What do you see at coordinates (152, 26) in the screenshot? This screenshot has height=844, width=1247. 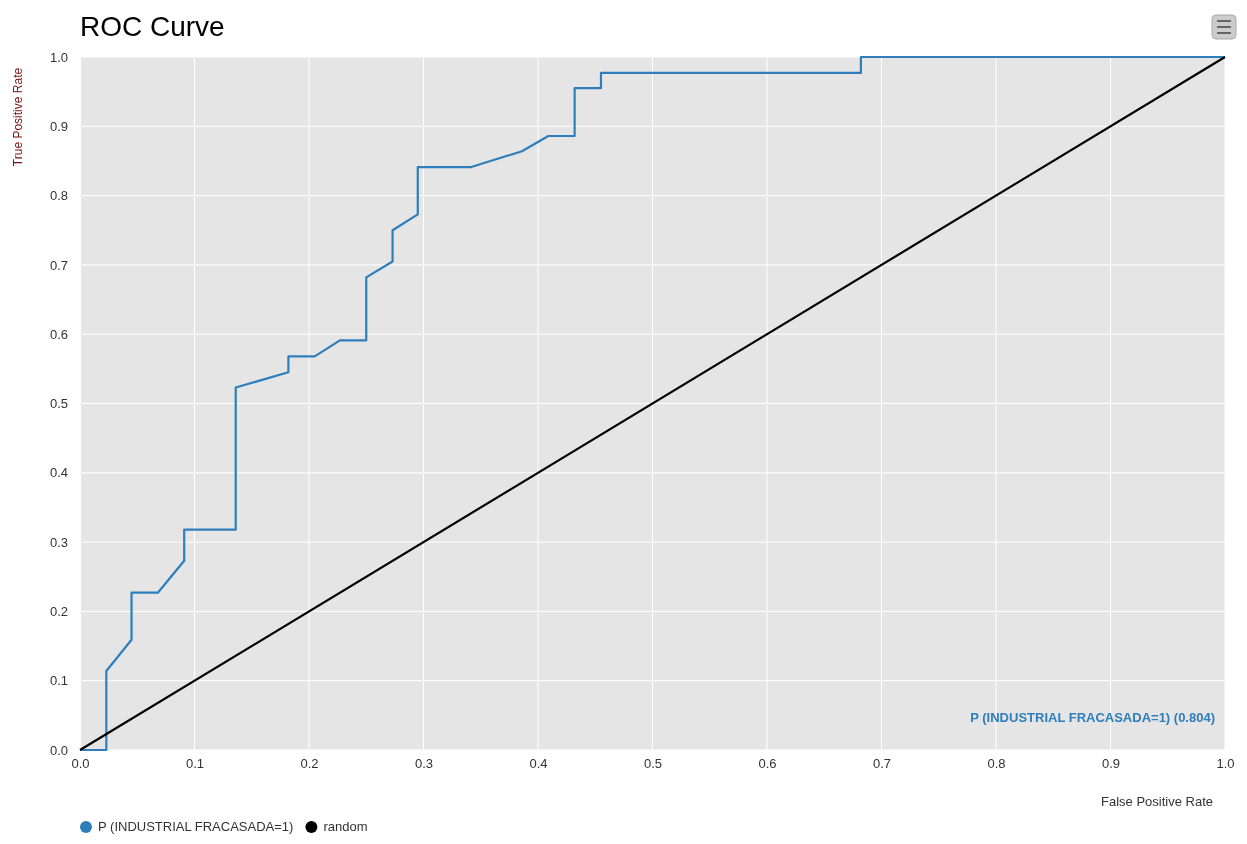 I see `chart-title: ROC Curve` at bounding box center [152, 26].